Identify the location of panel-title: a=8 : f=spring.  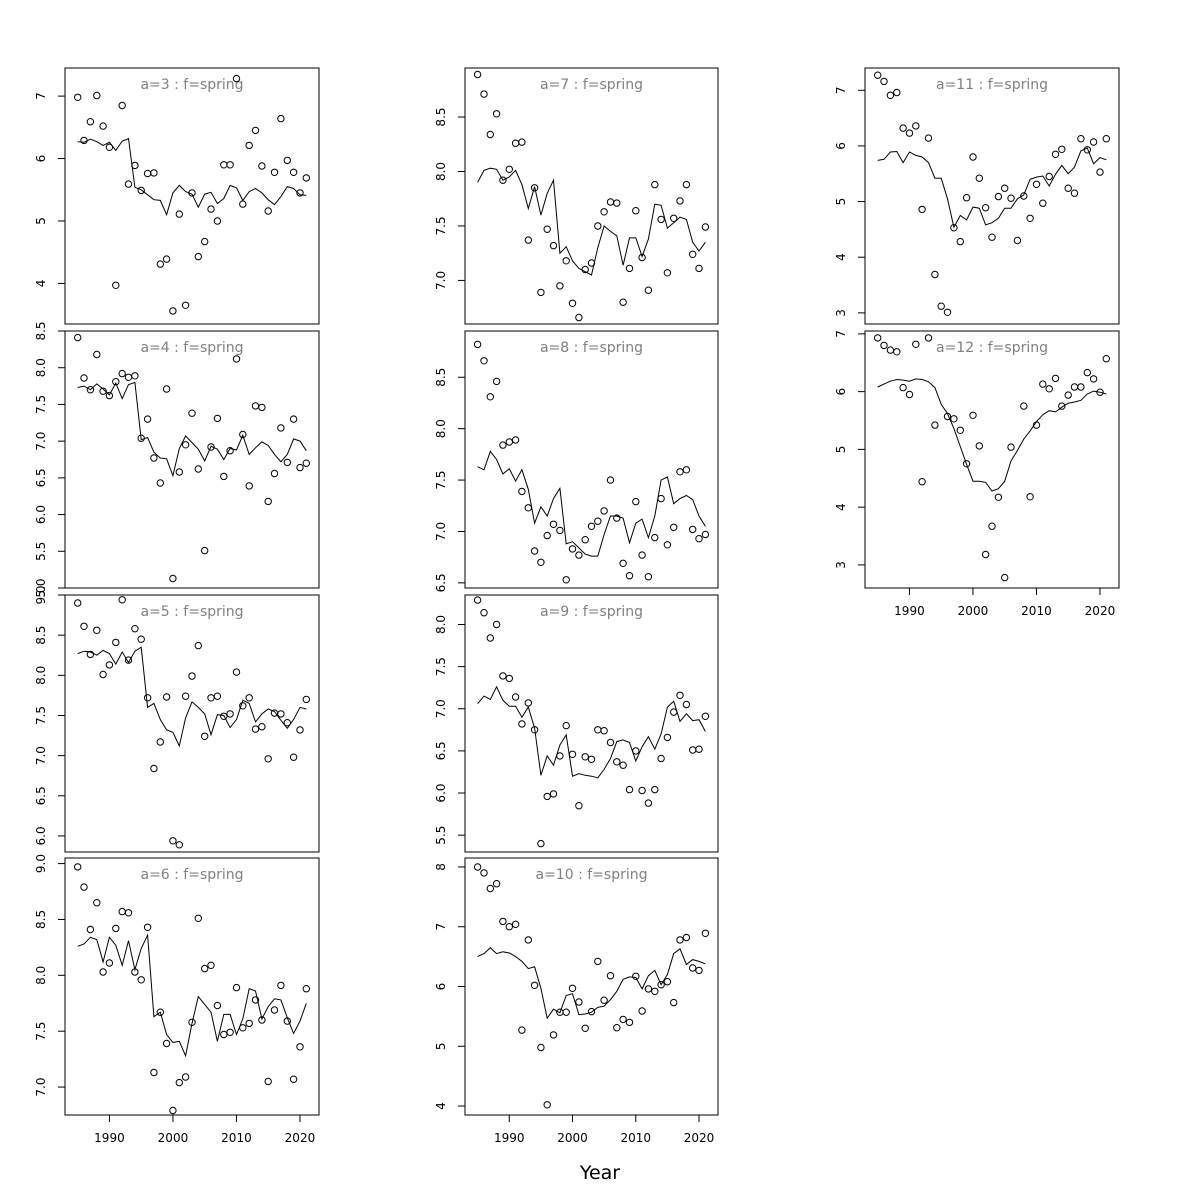
(591, 348).